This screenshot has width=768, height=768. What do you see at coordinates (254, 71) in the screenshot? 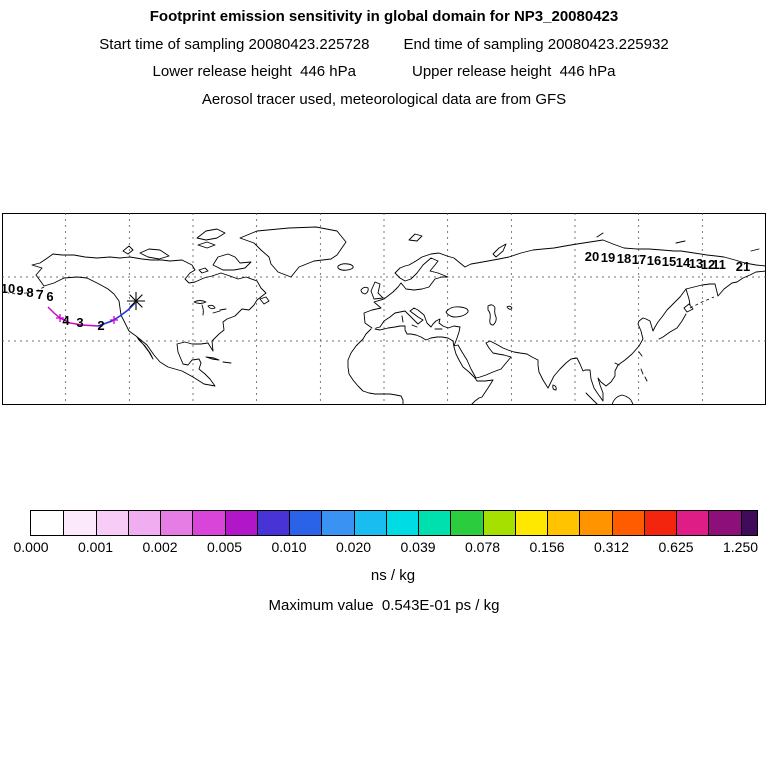
I see `lower-release-text: Lower release height 446 hPa` at bounding box center [254, 71].